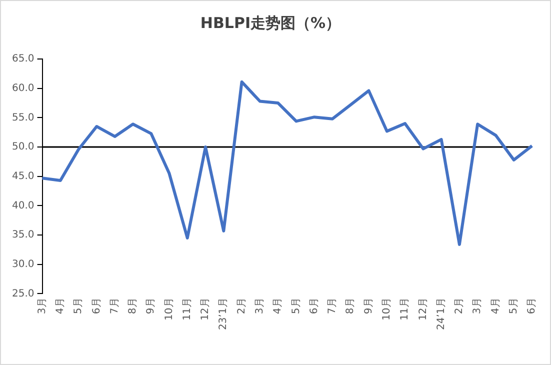  I want to click on chart-title: HBLPI走势图（%）, so click(270, 23).